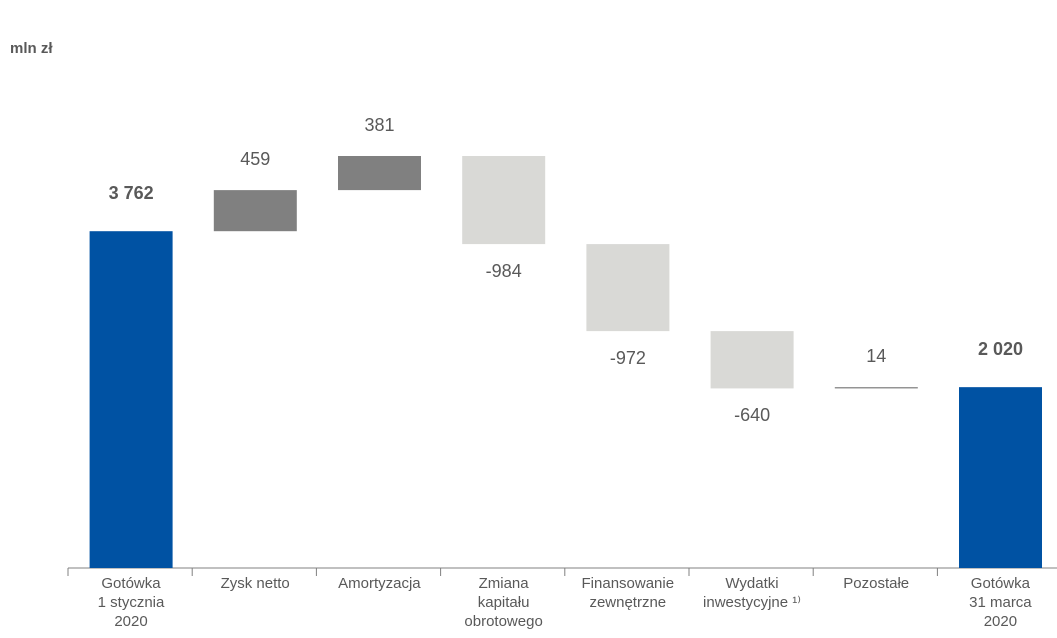 The width and height of the screenshot is (1057, 638). I want to click on value-label: -984, so click(504, 271).